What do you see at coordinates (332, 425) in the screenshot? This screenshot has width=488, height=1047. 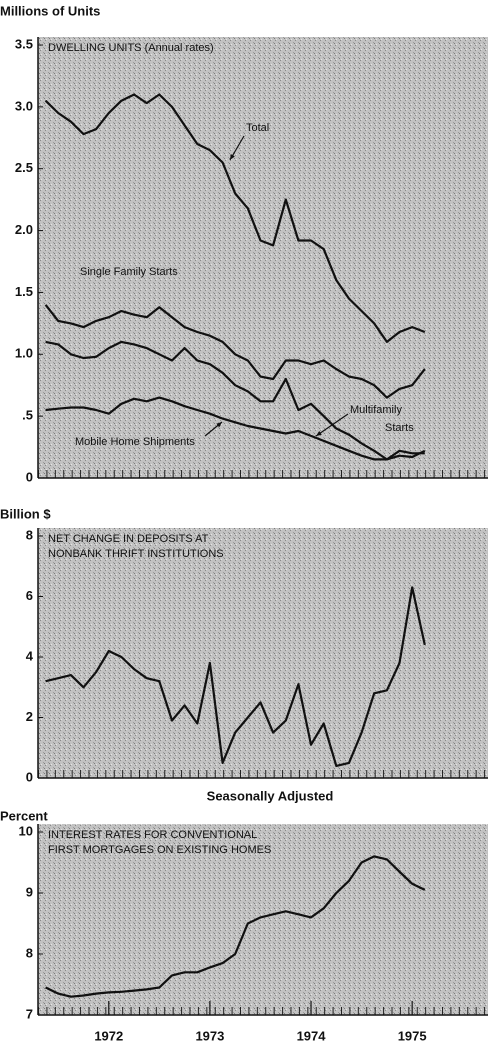 I see `annotation-arrow` at bounding box center [332, 425].